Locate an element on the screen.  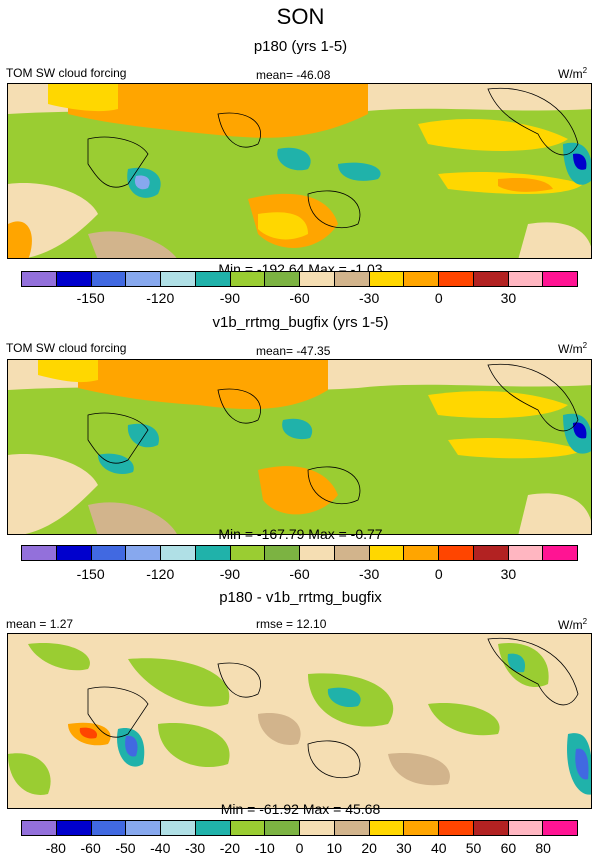
panel-2-title: v1b_rrtmg_bugfix (yrs 1-5) is located at coordinates (300, 322).